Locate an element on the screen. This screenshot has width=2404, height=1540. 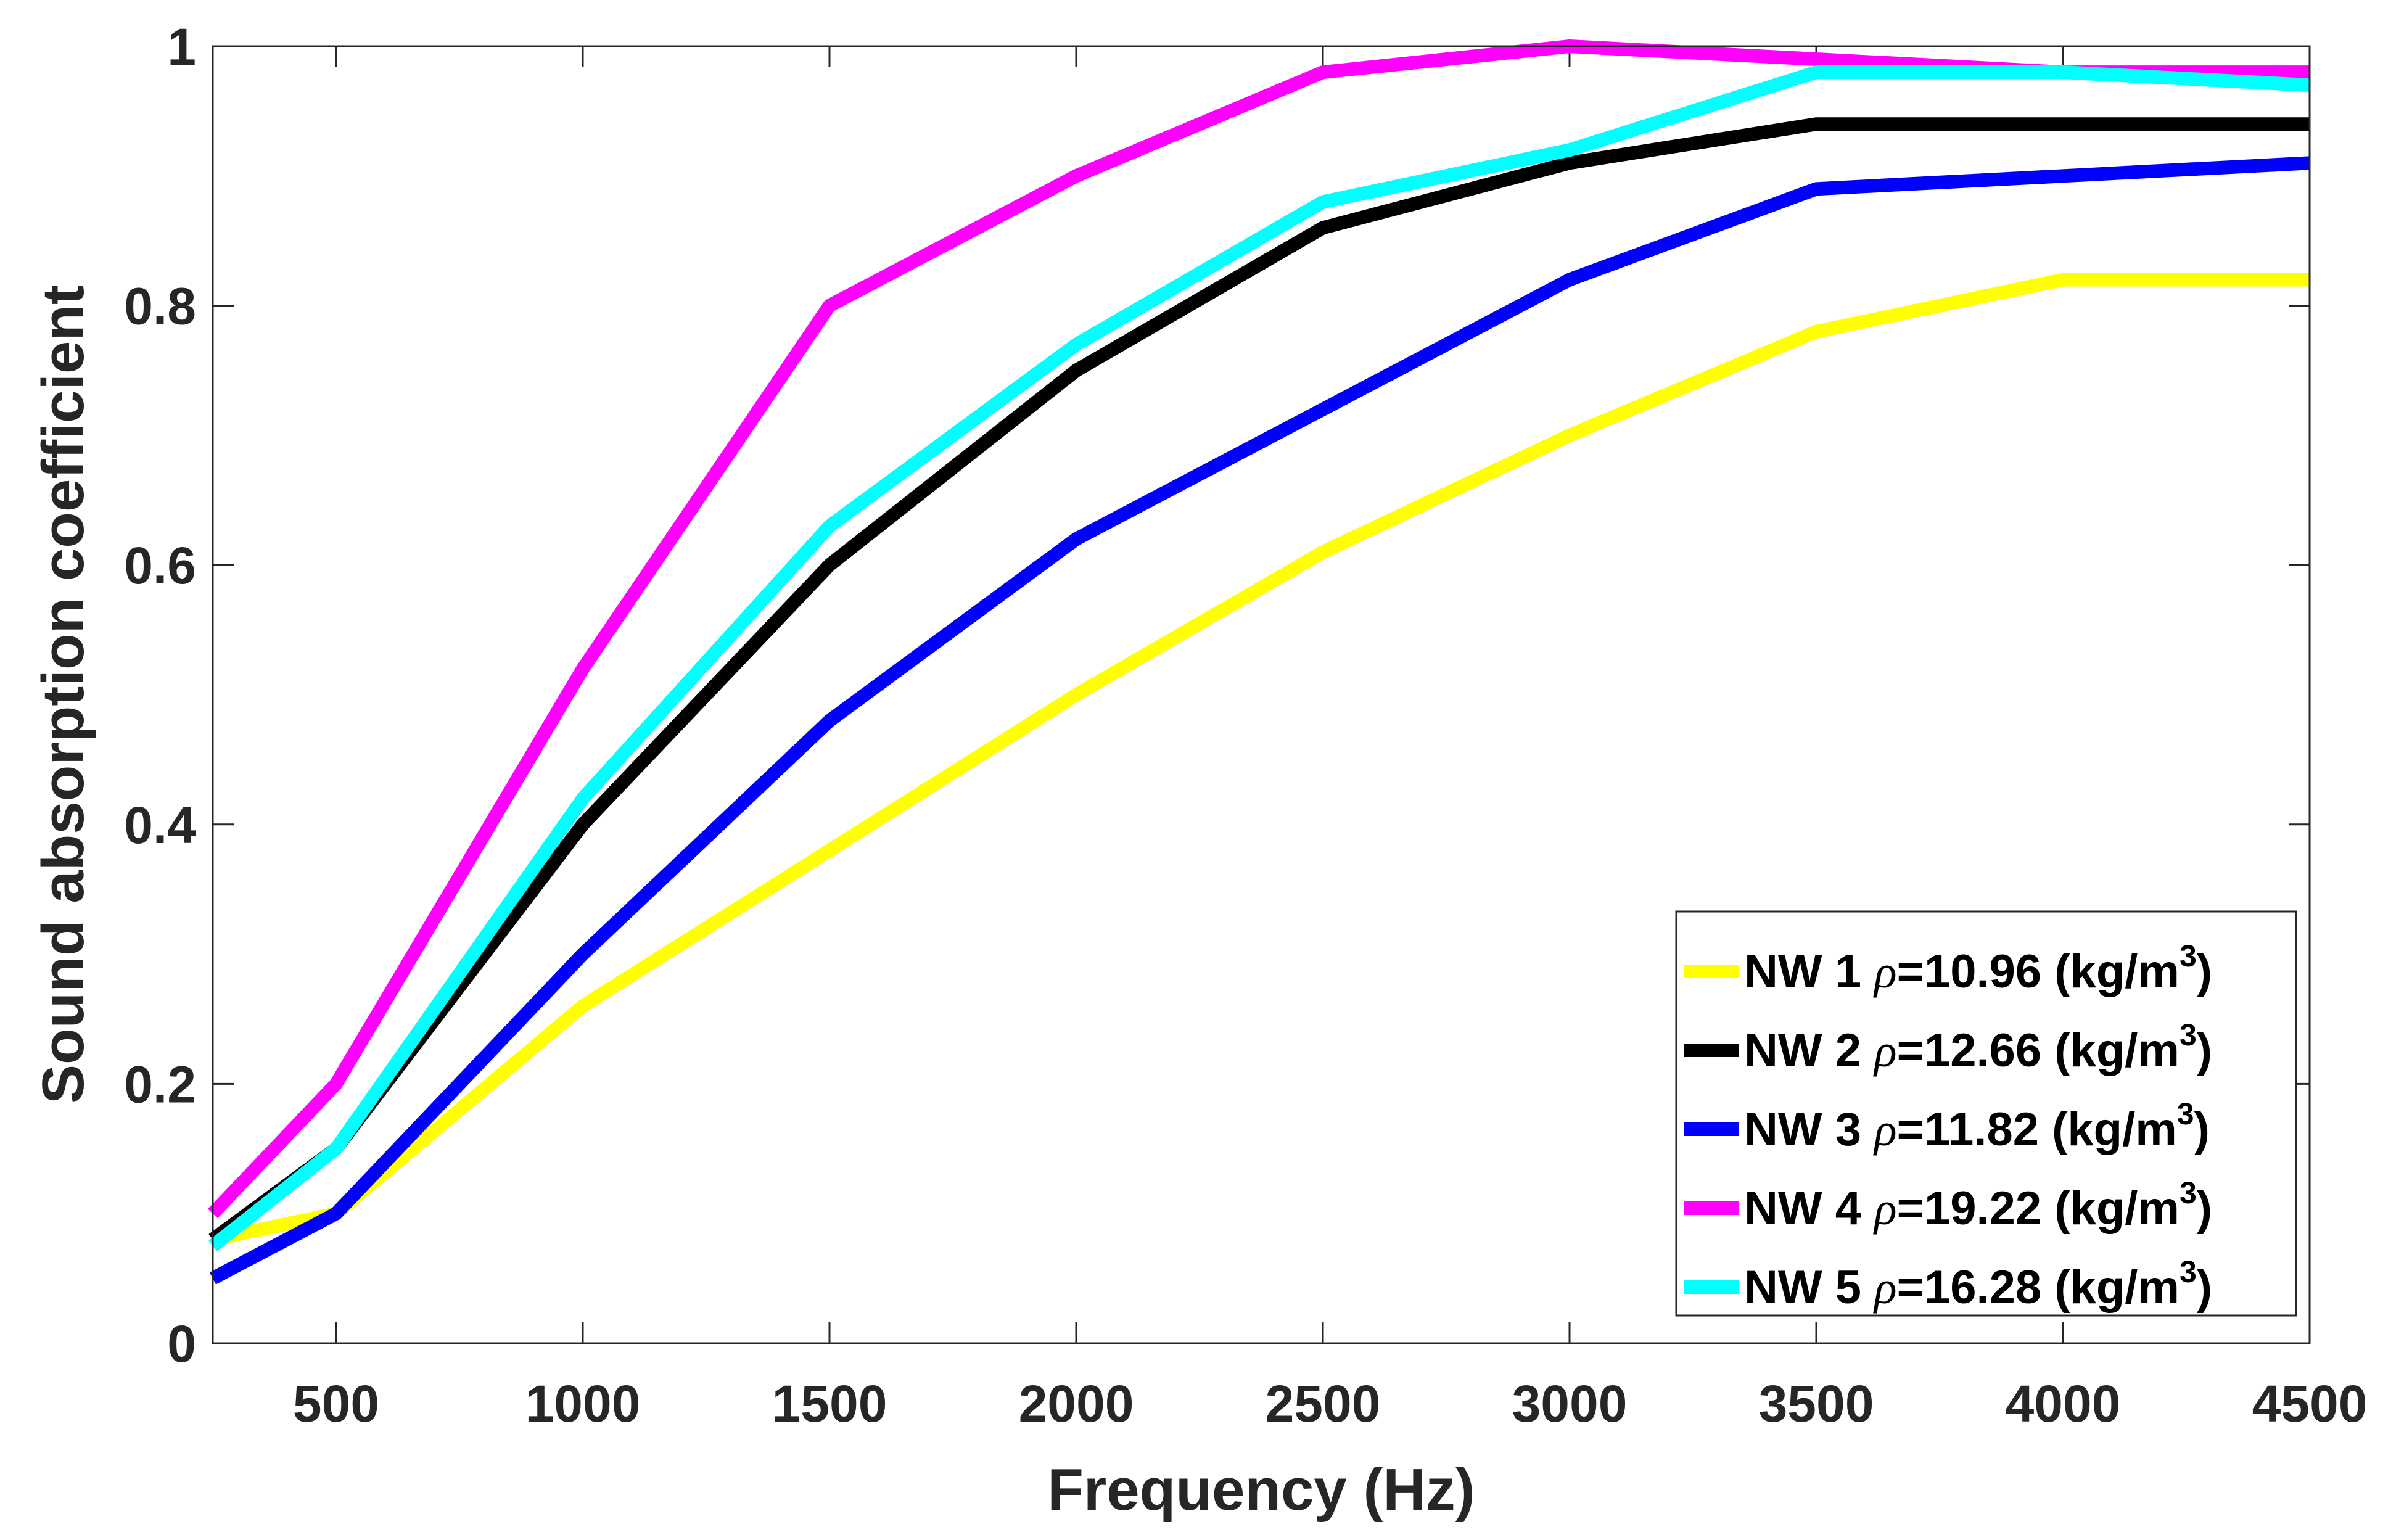
legend-density-value: =12.66 (kg/m is located at coordinates (2038, 1050).